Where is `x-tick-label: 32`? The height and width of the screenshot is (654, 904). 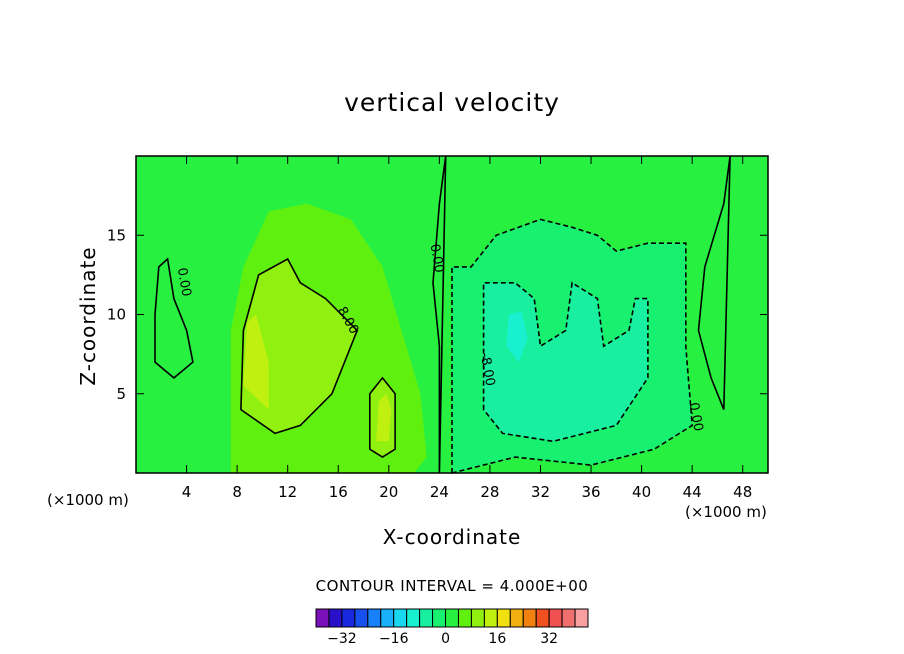
x-tick-label: 32 is located at coordinates (540, 492).